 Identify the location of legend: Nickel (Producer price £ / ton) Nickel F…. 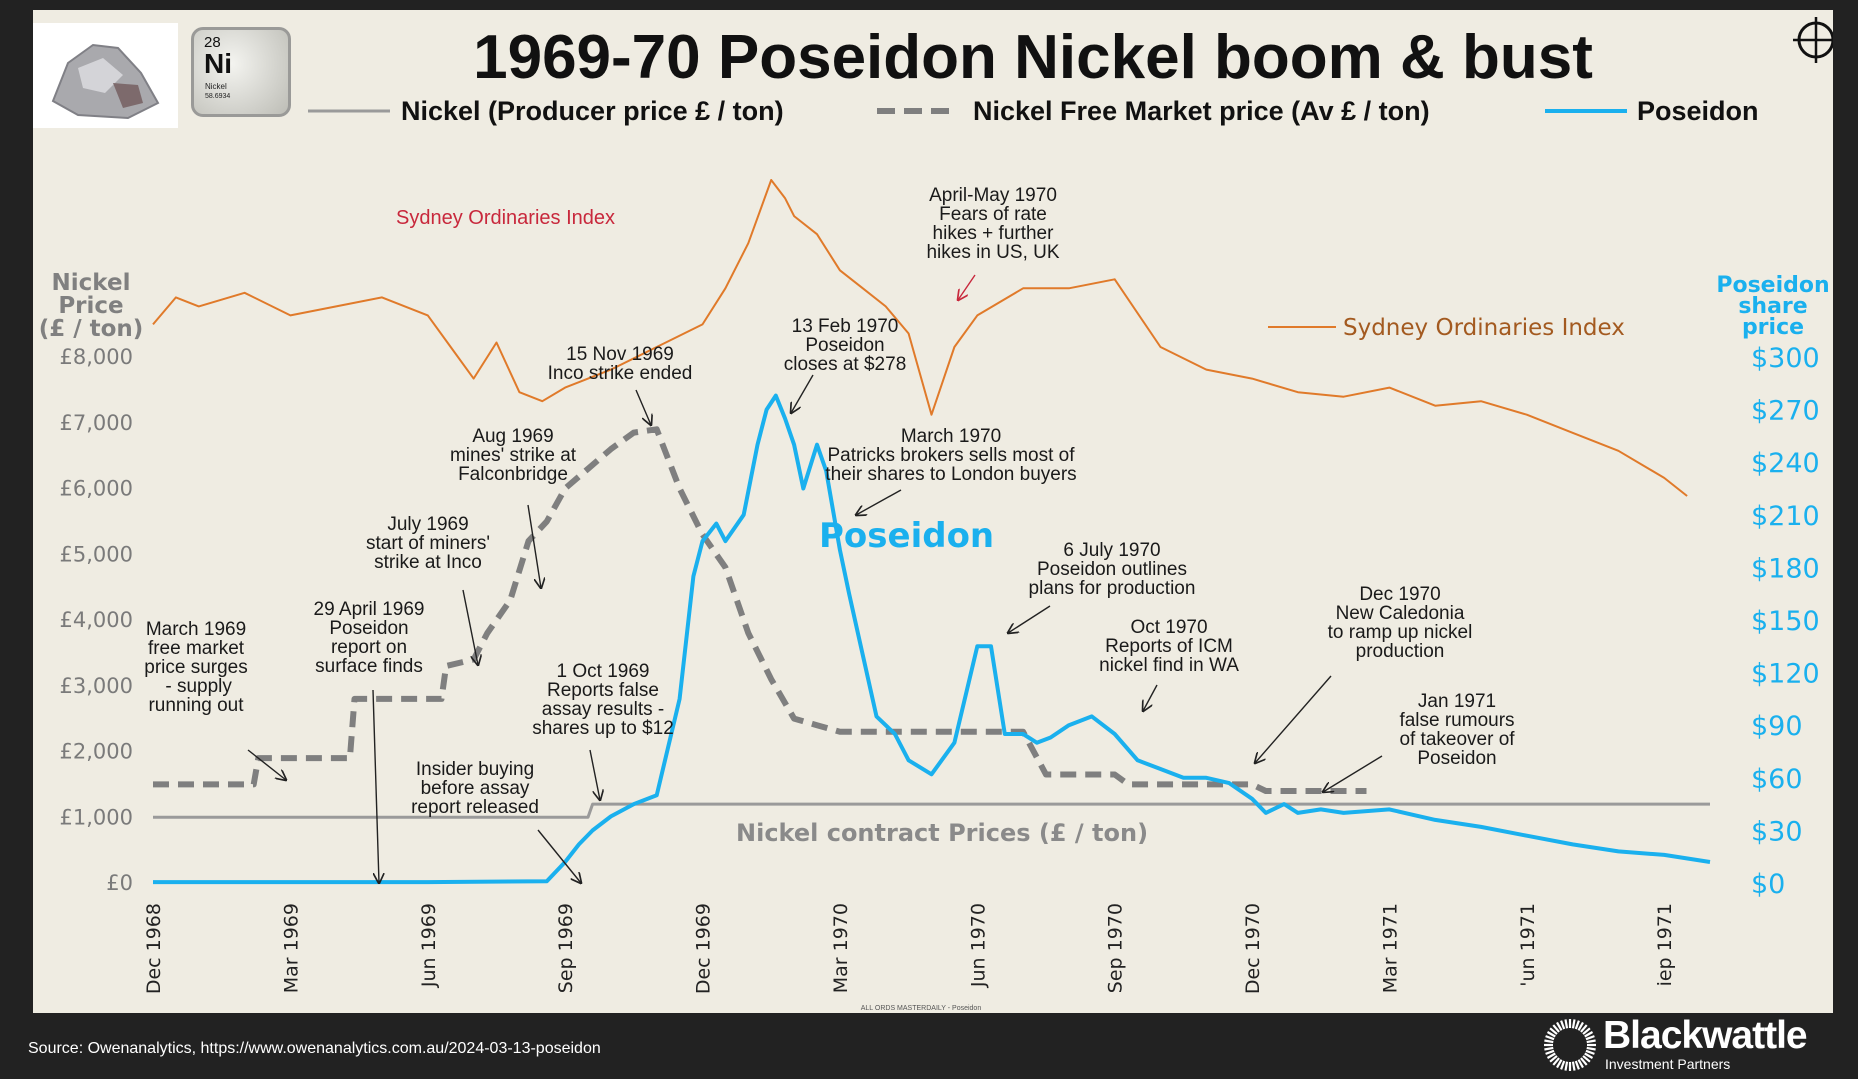
(1033, 111).